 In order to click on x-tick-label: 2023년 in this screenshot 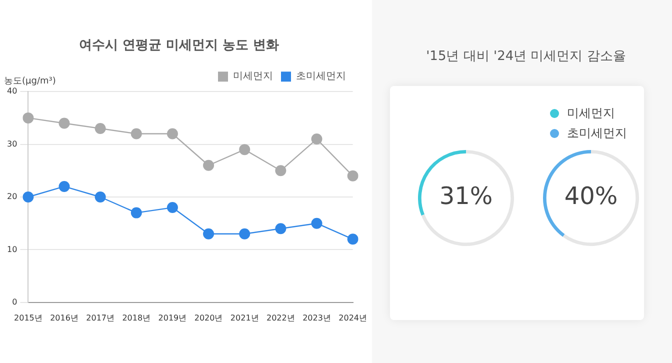, I will do `click(316, 317)`.